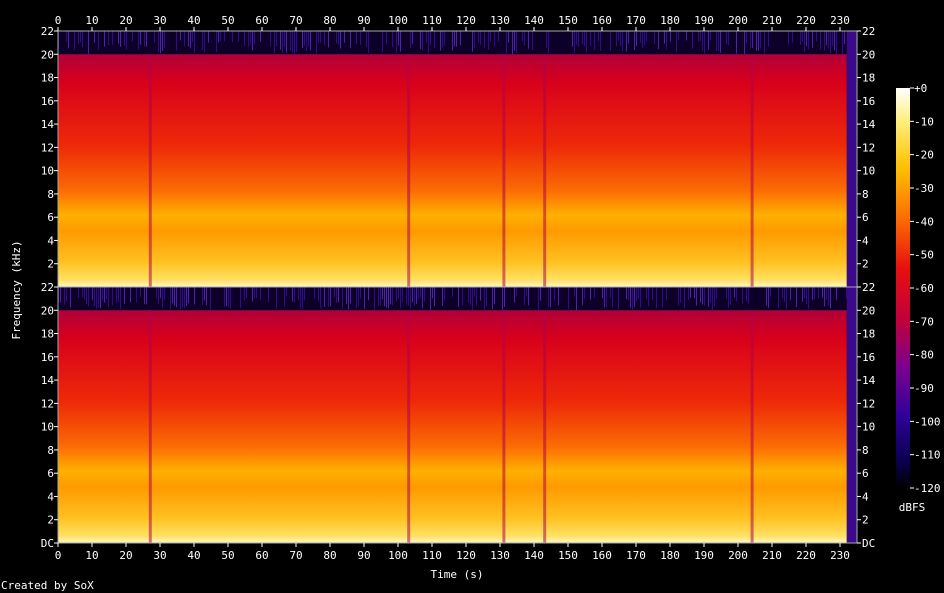 The width and height of the screenshot is (944, 593). What do you see at coordinates (868, 334) in the screenshot?
I see `y-tick-label: 18` at bounding box center [868, 334].